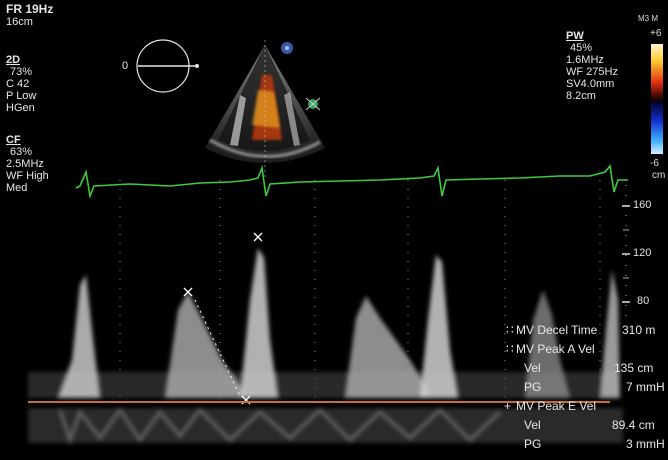 The width and height of the screenshot is (668, 460). What do you see at coordinates (642, 205) in the screenshot?
I see `velocity-tick-label: 160` at bounding box center [642, 205].